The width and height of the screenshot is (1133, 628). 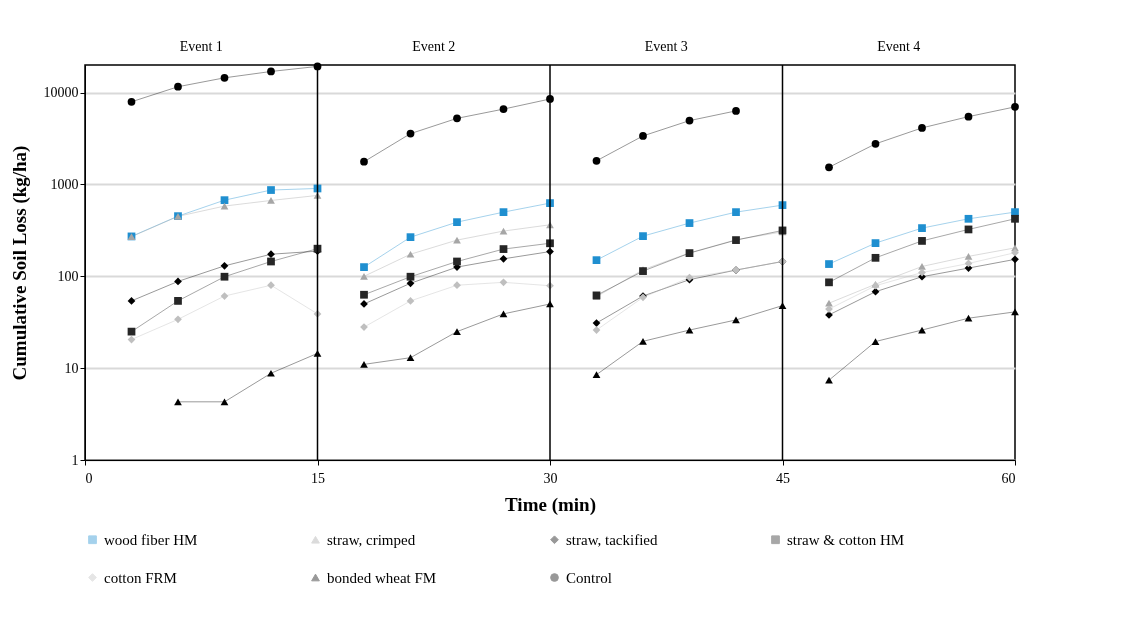 What do you see at coordinates (75, 460) in the screenshot?
I see `y-tick-label: 1` at bounding box center [75, 460].